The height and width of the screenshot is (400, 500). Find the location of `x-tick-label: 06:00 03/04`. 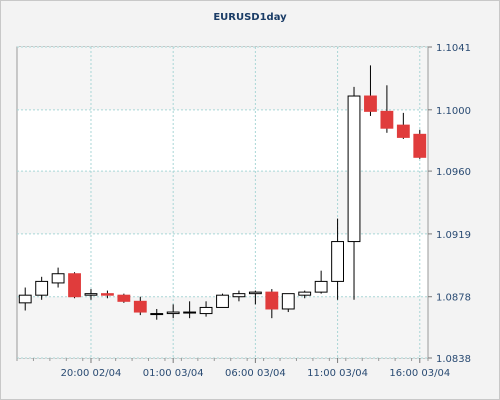

x-tick-label: 06:00 03/04 is located at coordinates (255, 373).